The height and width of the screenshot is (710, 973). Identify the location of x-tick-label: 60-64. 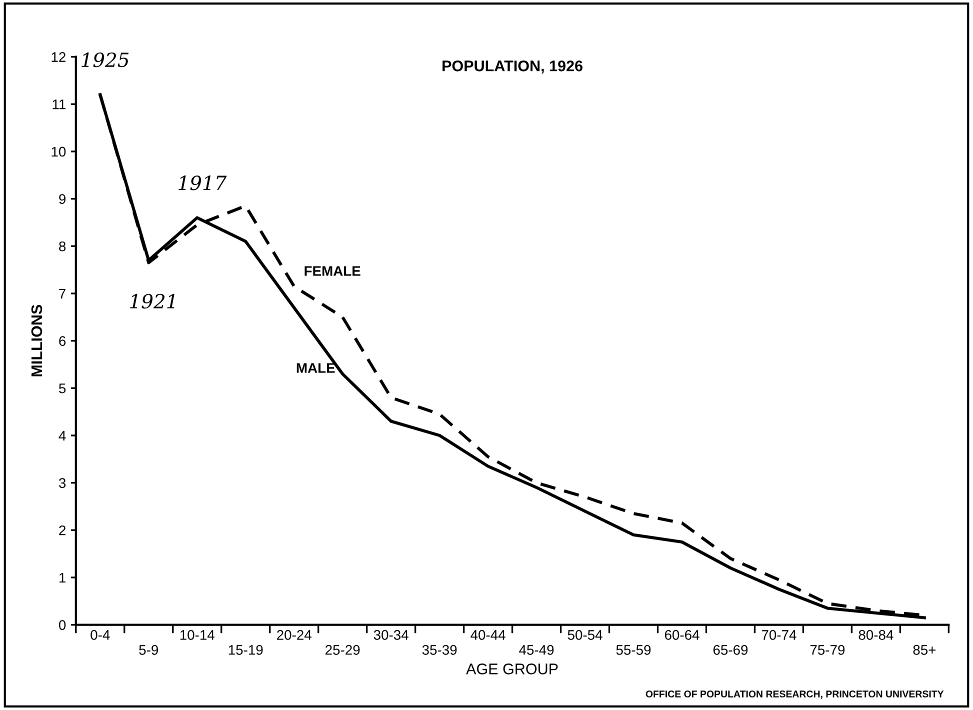
(682, 635).